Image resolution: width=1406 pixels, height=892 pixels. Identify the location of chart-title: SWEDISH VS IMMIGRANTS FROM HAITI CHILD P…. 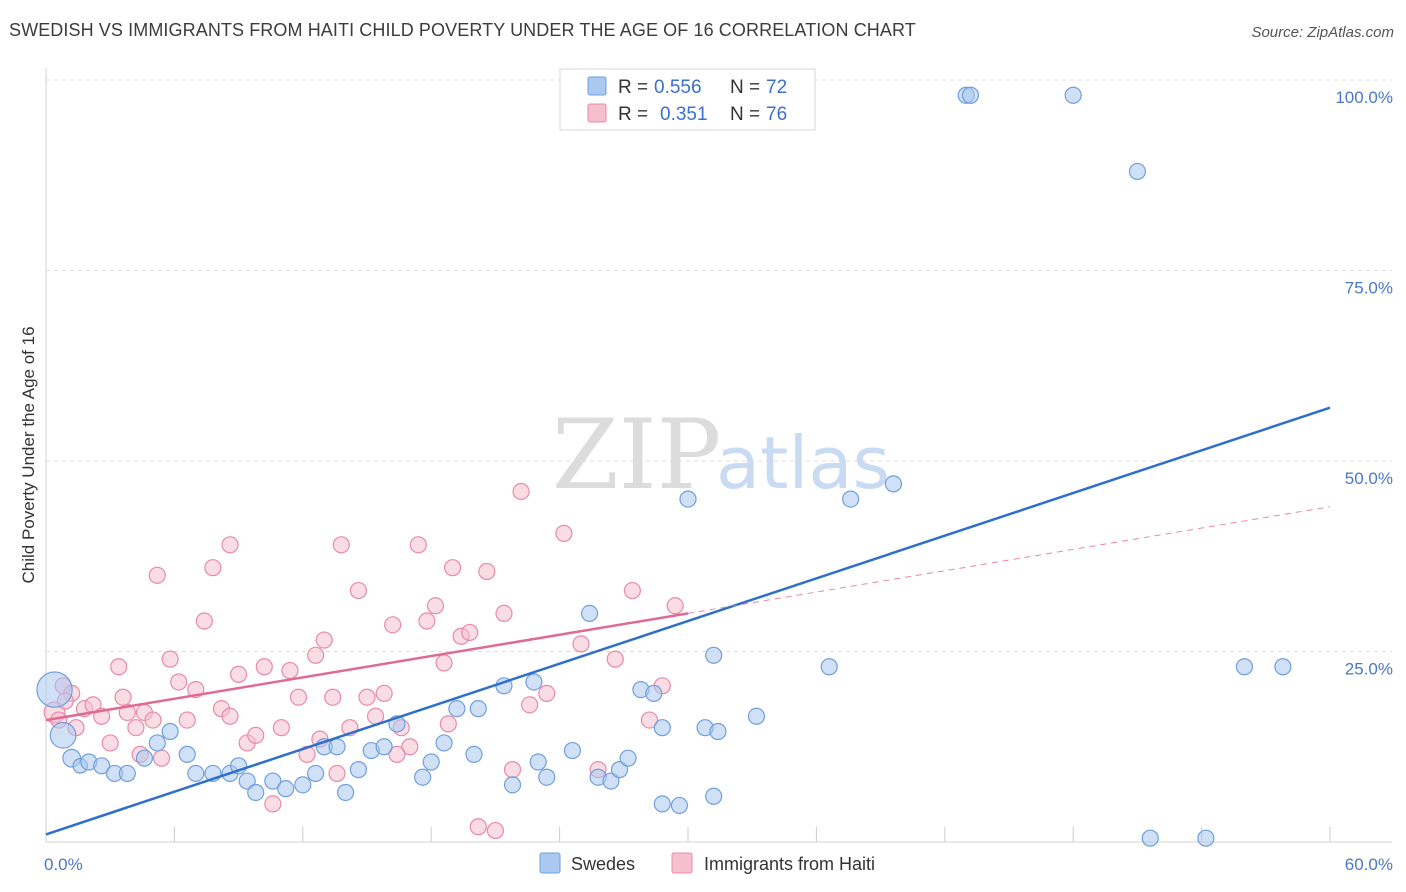
(462, 30).